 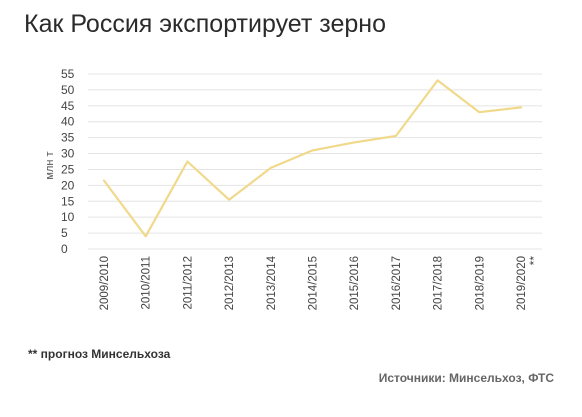 I want to click on y-tick-label: 50, so click(x=68, y=90).